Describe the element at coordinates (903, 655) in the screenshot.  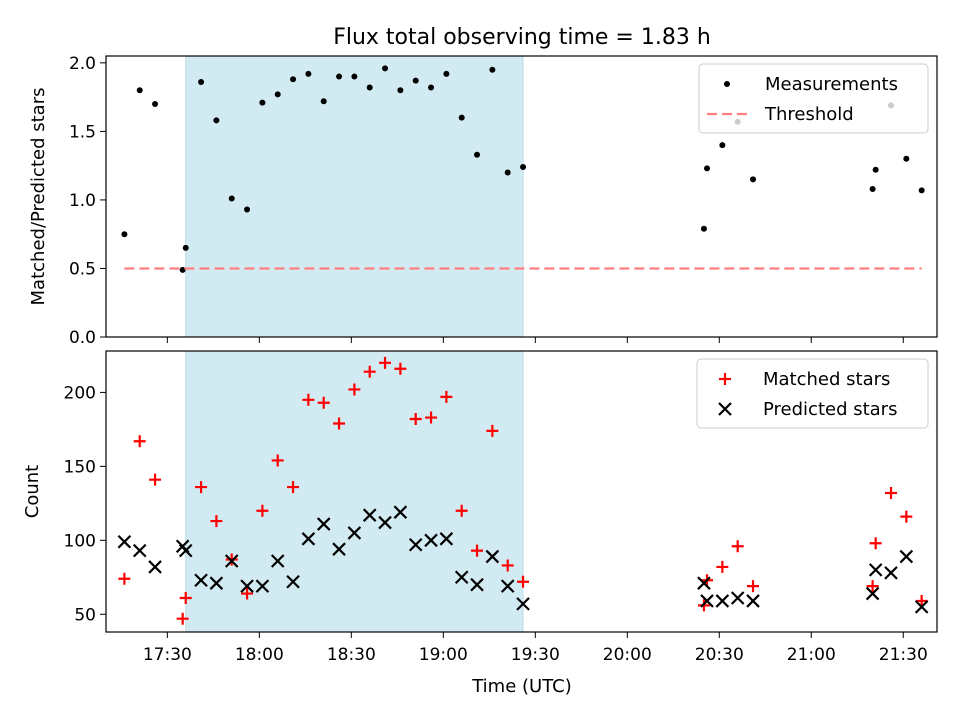
I see `x-tick-label-8: 21:30` at that location.